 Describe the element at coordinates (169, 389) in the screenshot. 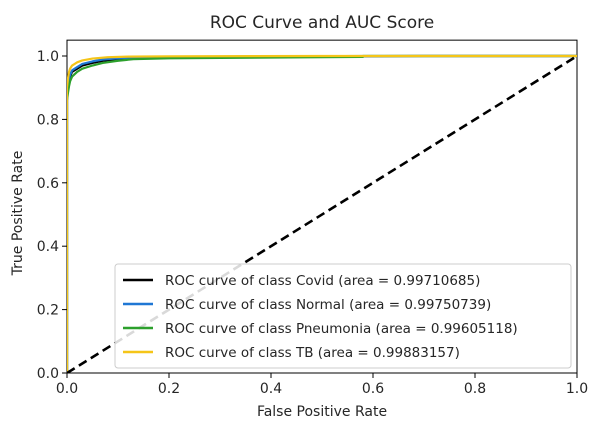

I see `x-tick-label: 0.2` at that location.